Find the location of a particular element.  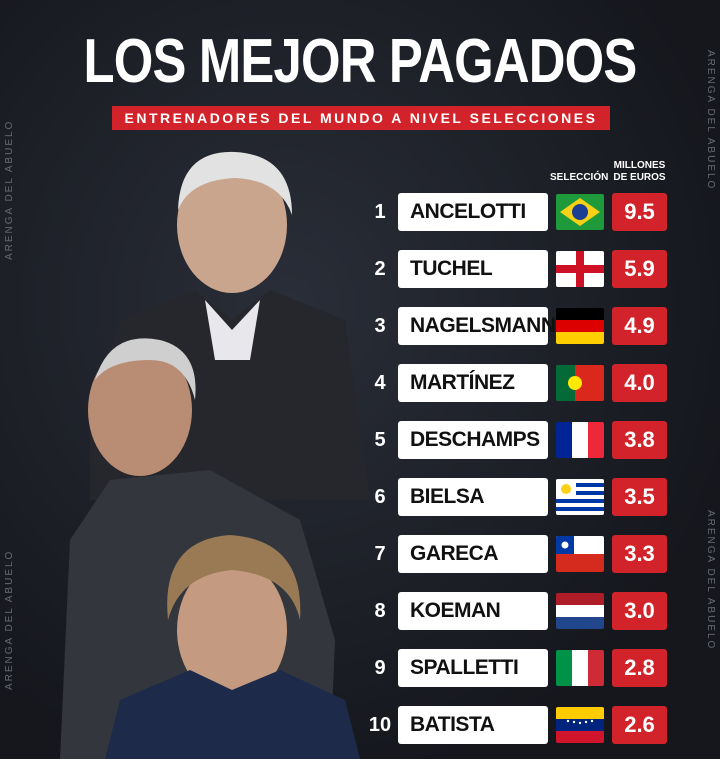

salary: 3.5 is located at coordinates (639, 497).